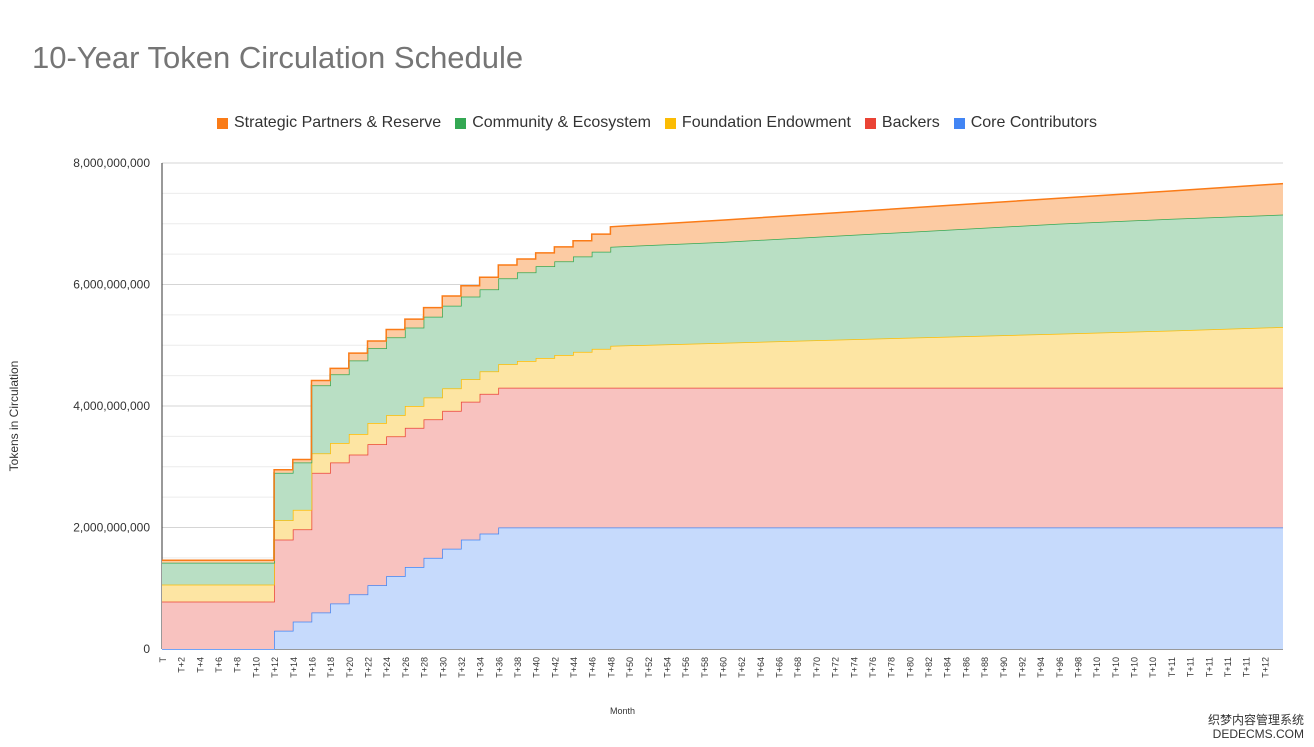 This screenshot has width=1314, height=747. Describe the element at coordinates (350, 667) in the screenshot. I see `x-tick-label: T+20` at that location.